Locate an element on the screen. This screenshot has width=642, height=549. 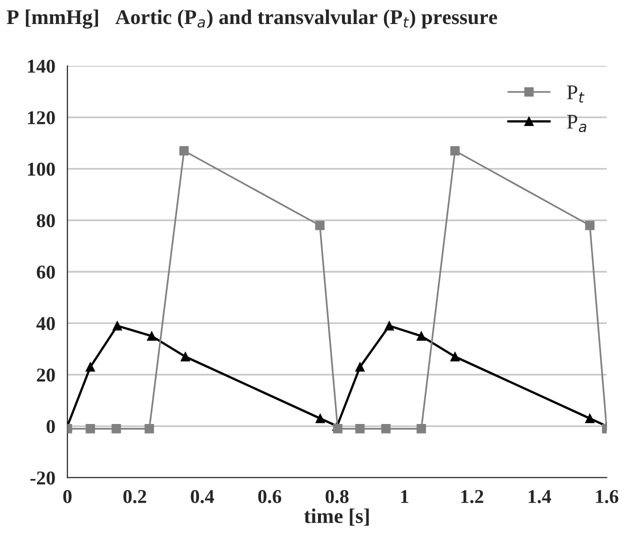
x-tick-label: 1 is located at coordinates (404, 496).